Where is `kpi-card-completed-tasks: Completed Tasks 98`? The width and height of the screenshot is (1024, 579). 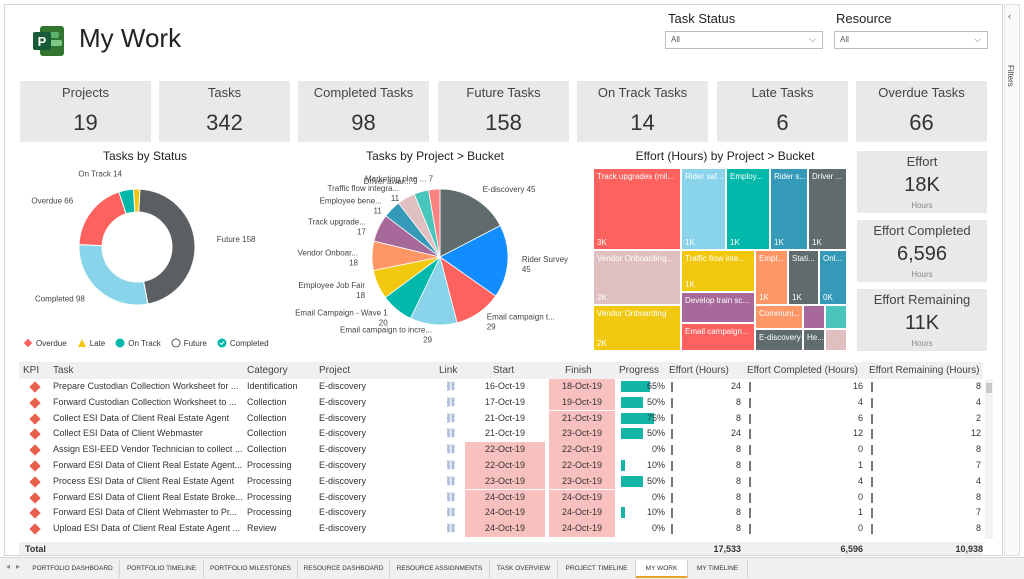
kpi-card-completed-tasks: Completed Tasks 98 is located at coordinates (363, 111).